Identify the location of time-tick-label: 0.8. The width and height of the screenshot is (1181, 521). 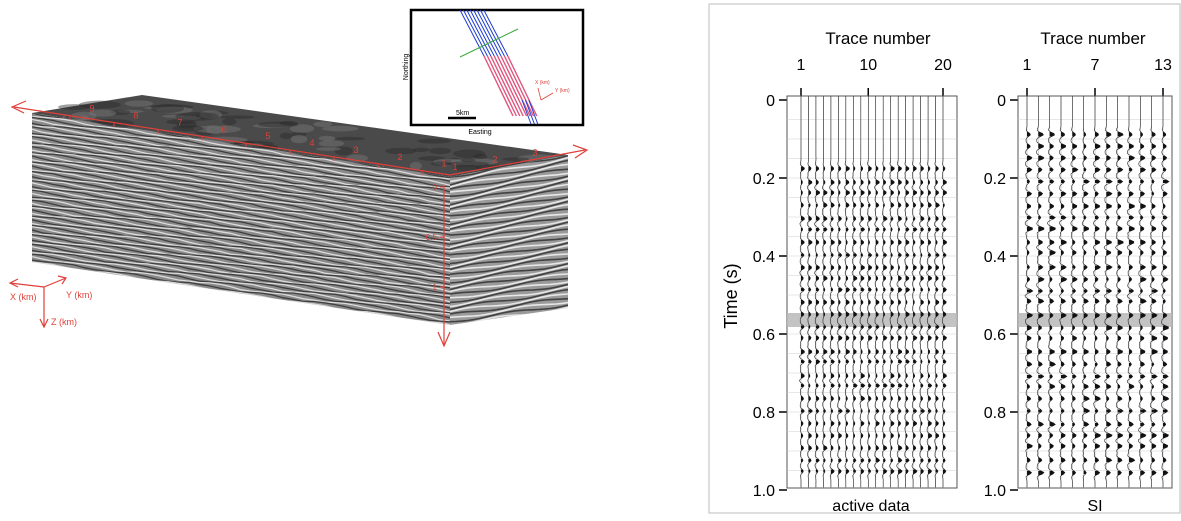
(995, 413).